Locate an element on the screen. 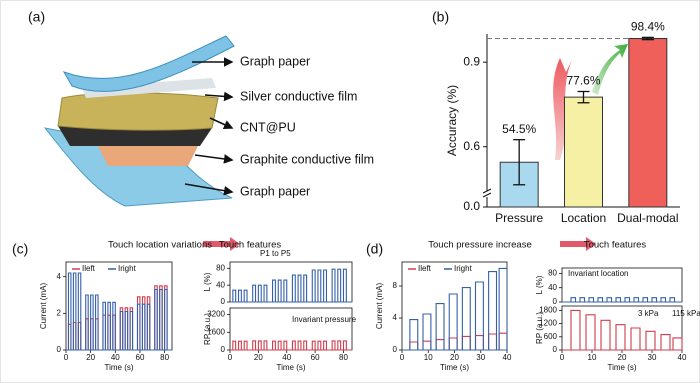 This screenshot has width=700, height=383. panel-label: (c) is located at coordinates (20, 249).